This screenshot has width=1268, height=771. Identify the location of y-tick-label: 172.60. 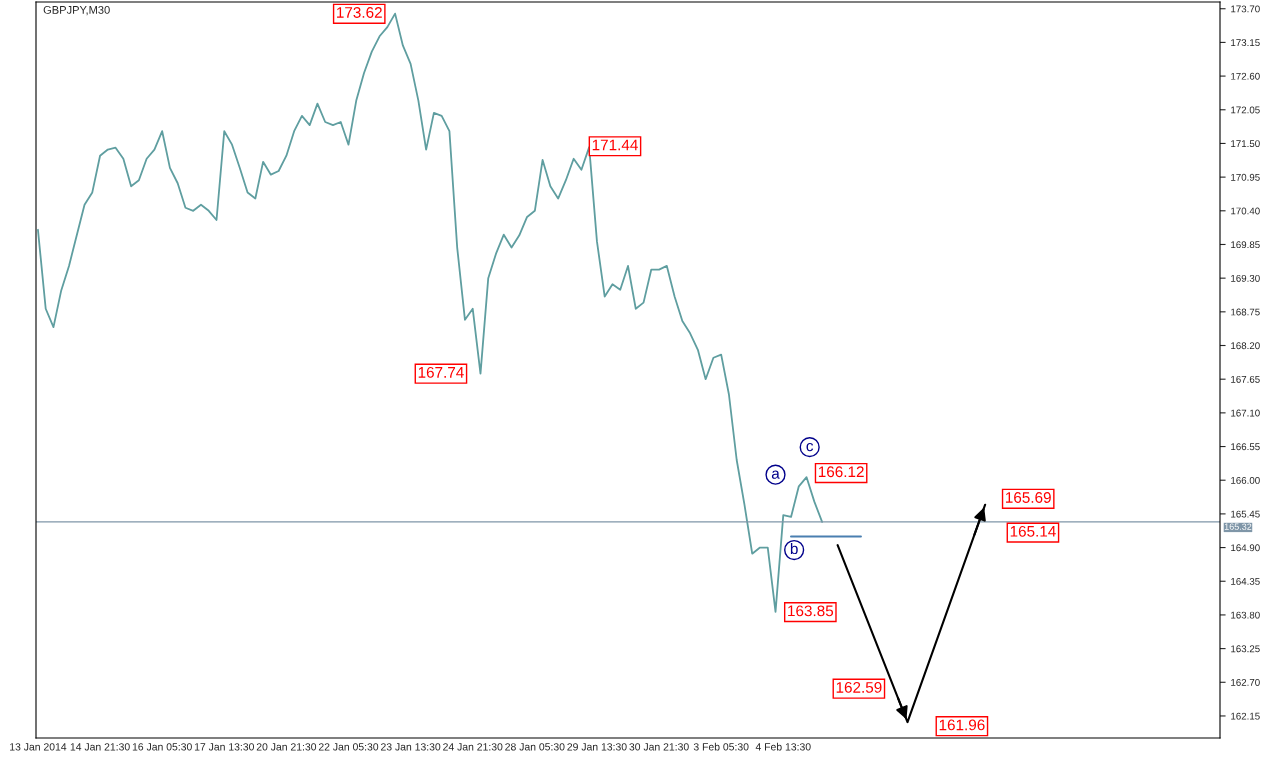
(1245, 76).